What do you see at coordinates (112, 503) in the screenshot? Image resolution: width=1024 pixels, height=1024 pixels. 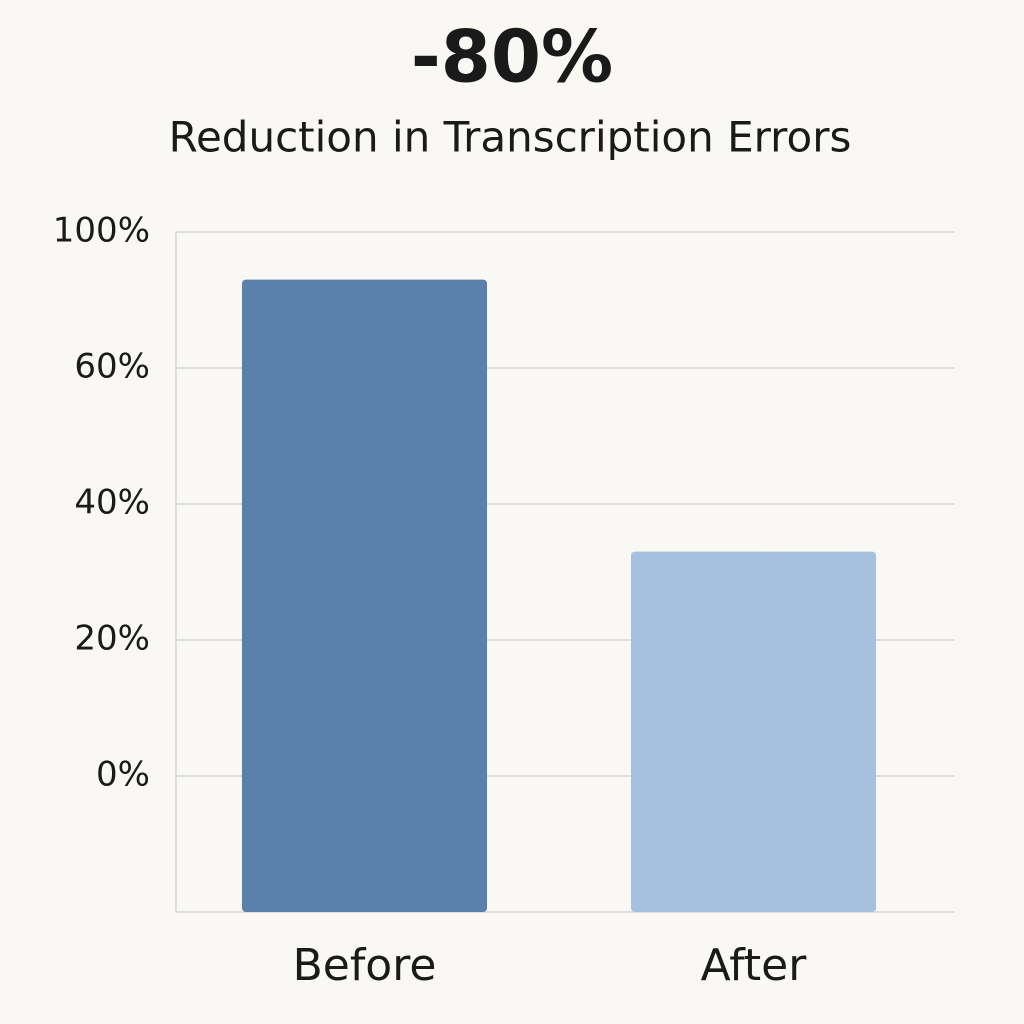 I see `y-tick-label: 40%` at bounding box center [112, 503].